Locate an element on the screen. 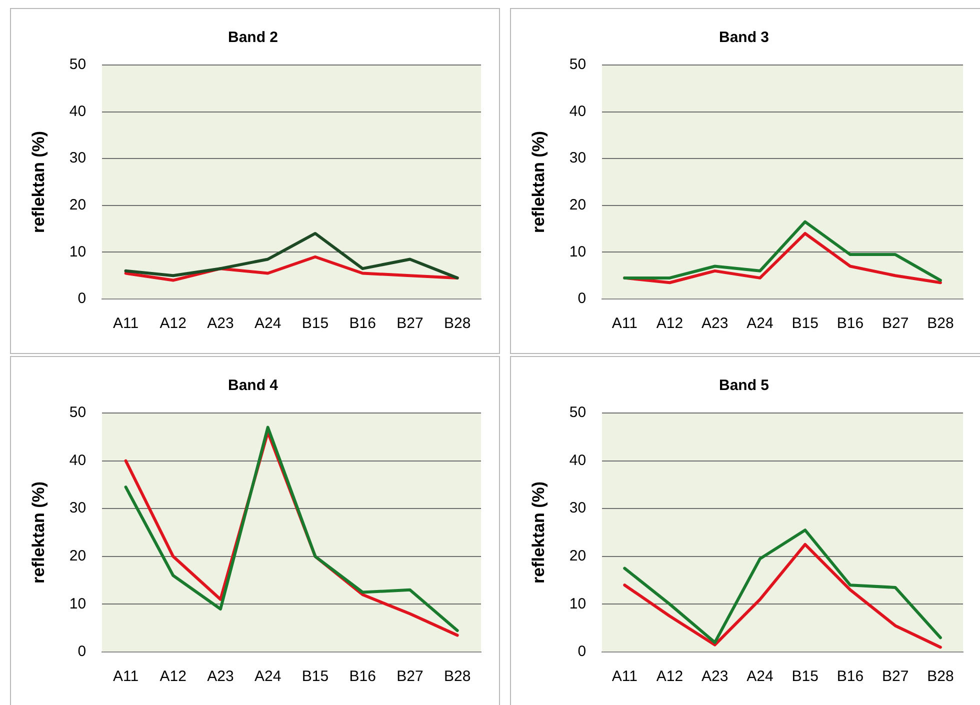 The image size is (980, 705). chart-title: Band 3 is located at coordinates (744, 37).